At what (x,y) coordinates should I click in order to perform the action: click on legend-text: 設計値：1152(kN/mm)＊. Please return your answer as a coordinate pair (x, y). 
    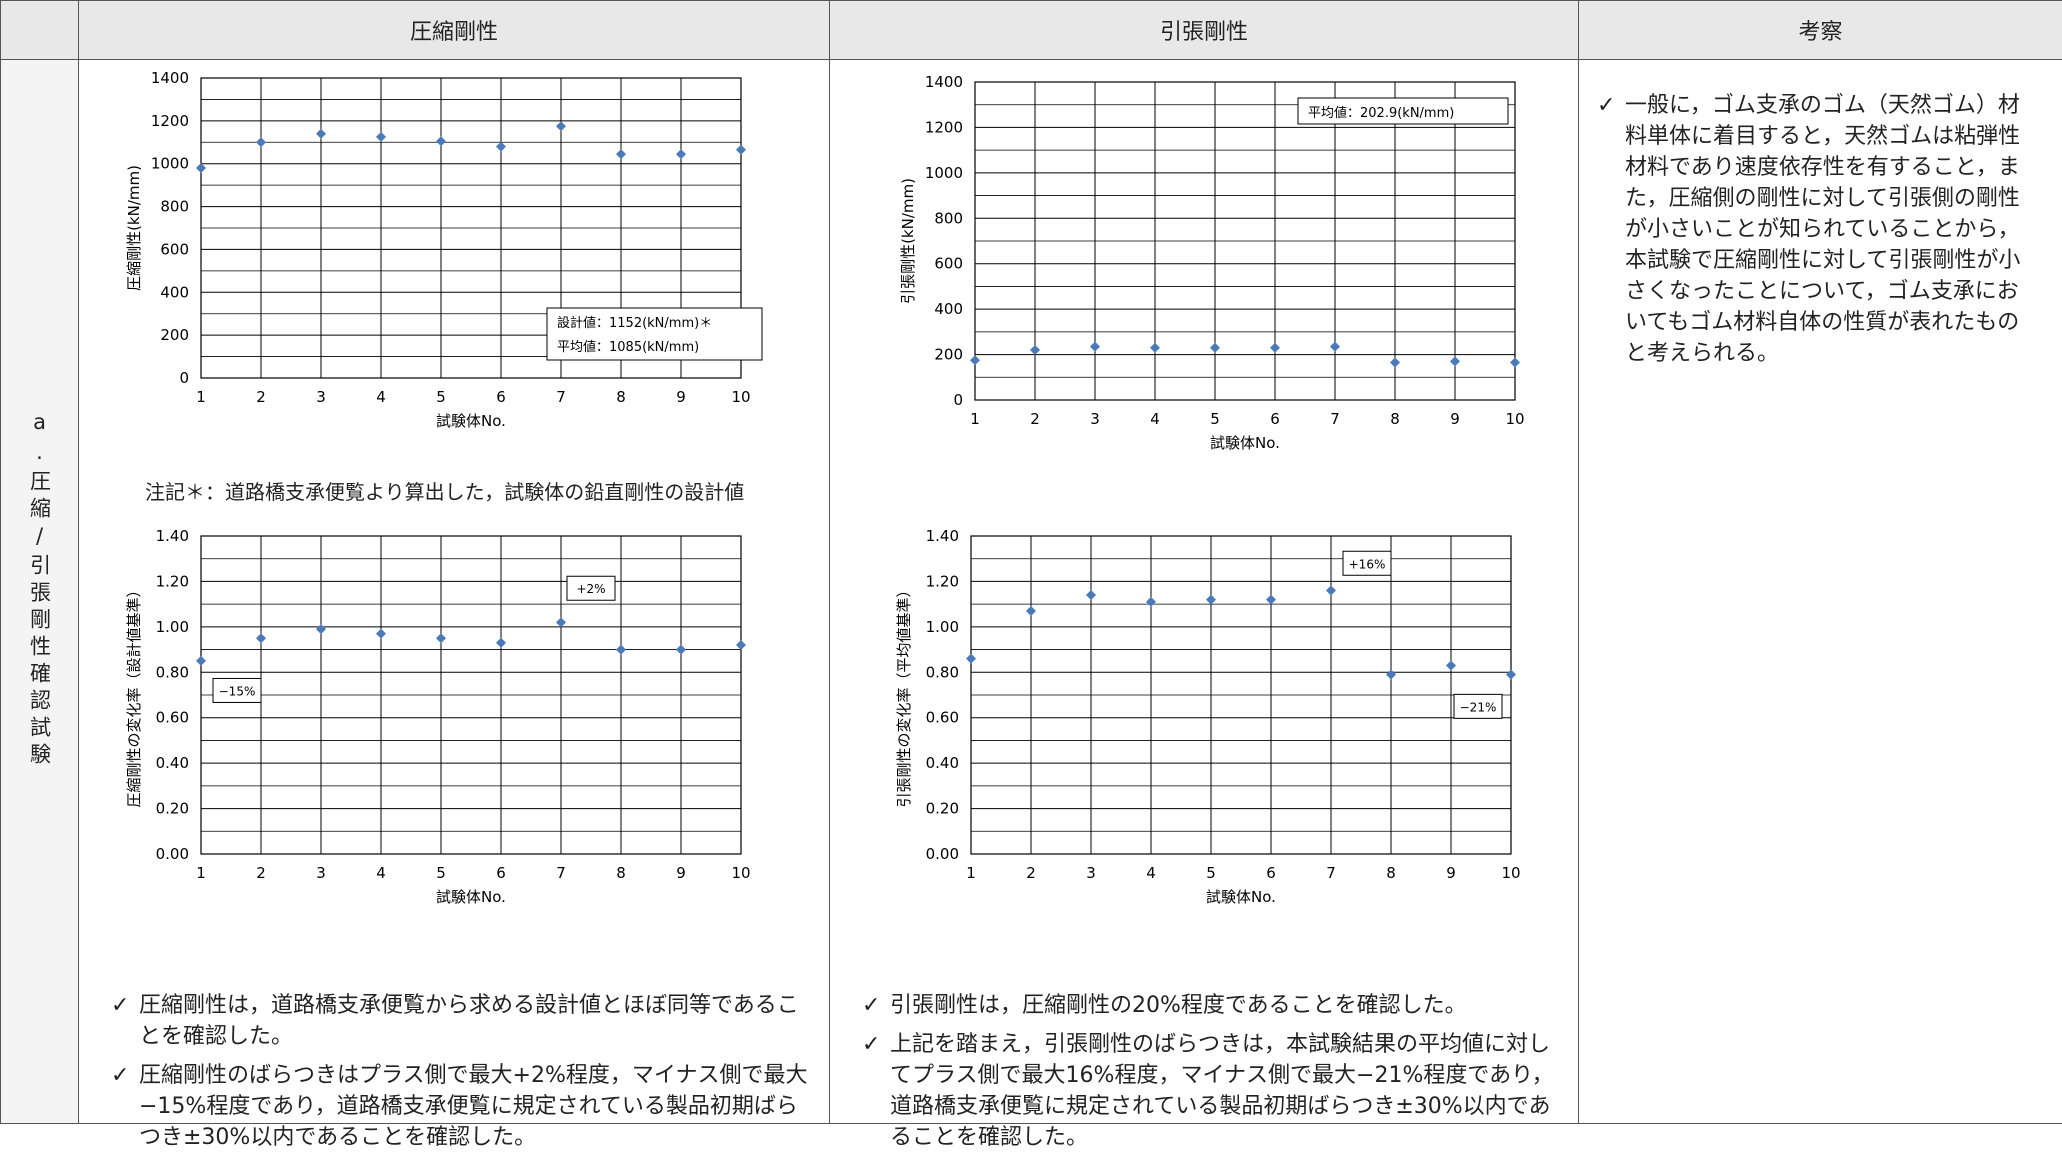
    Looking at the image, I should click on (634, 323).